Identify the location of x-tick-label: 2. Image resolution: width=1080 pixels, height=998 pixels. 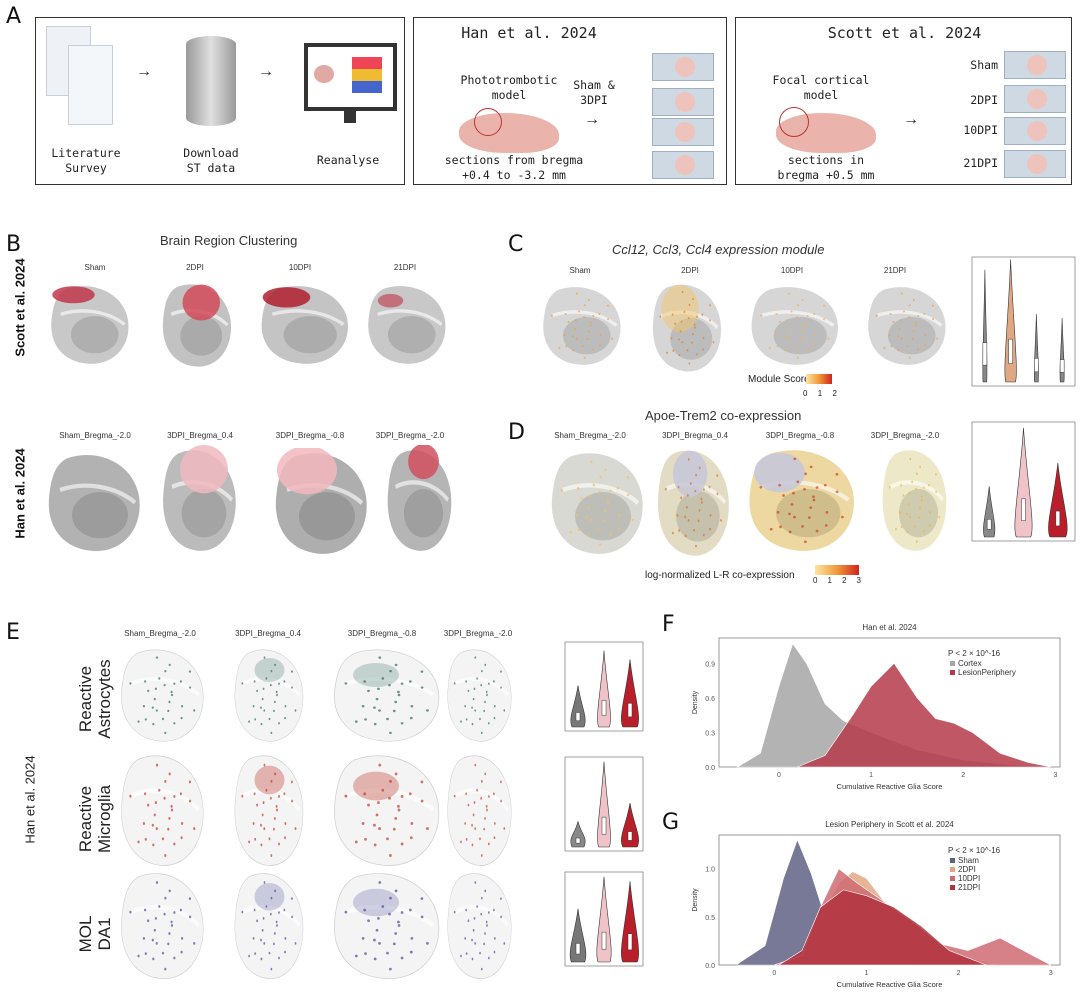
(959, 973).